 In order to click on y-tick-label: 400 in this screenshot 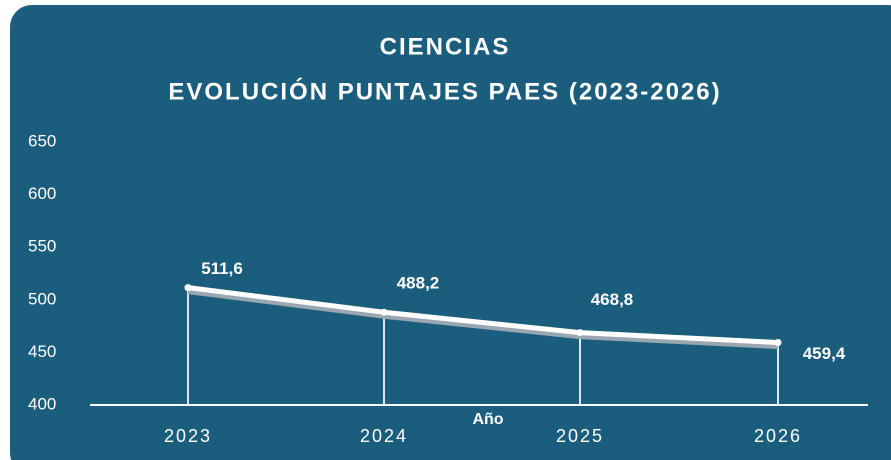, I will do `click(42, 403)`.